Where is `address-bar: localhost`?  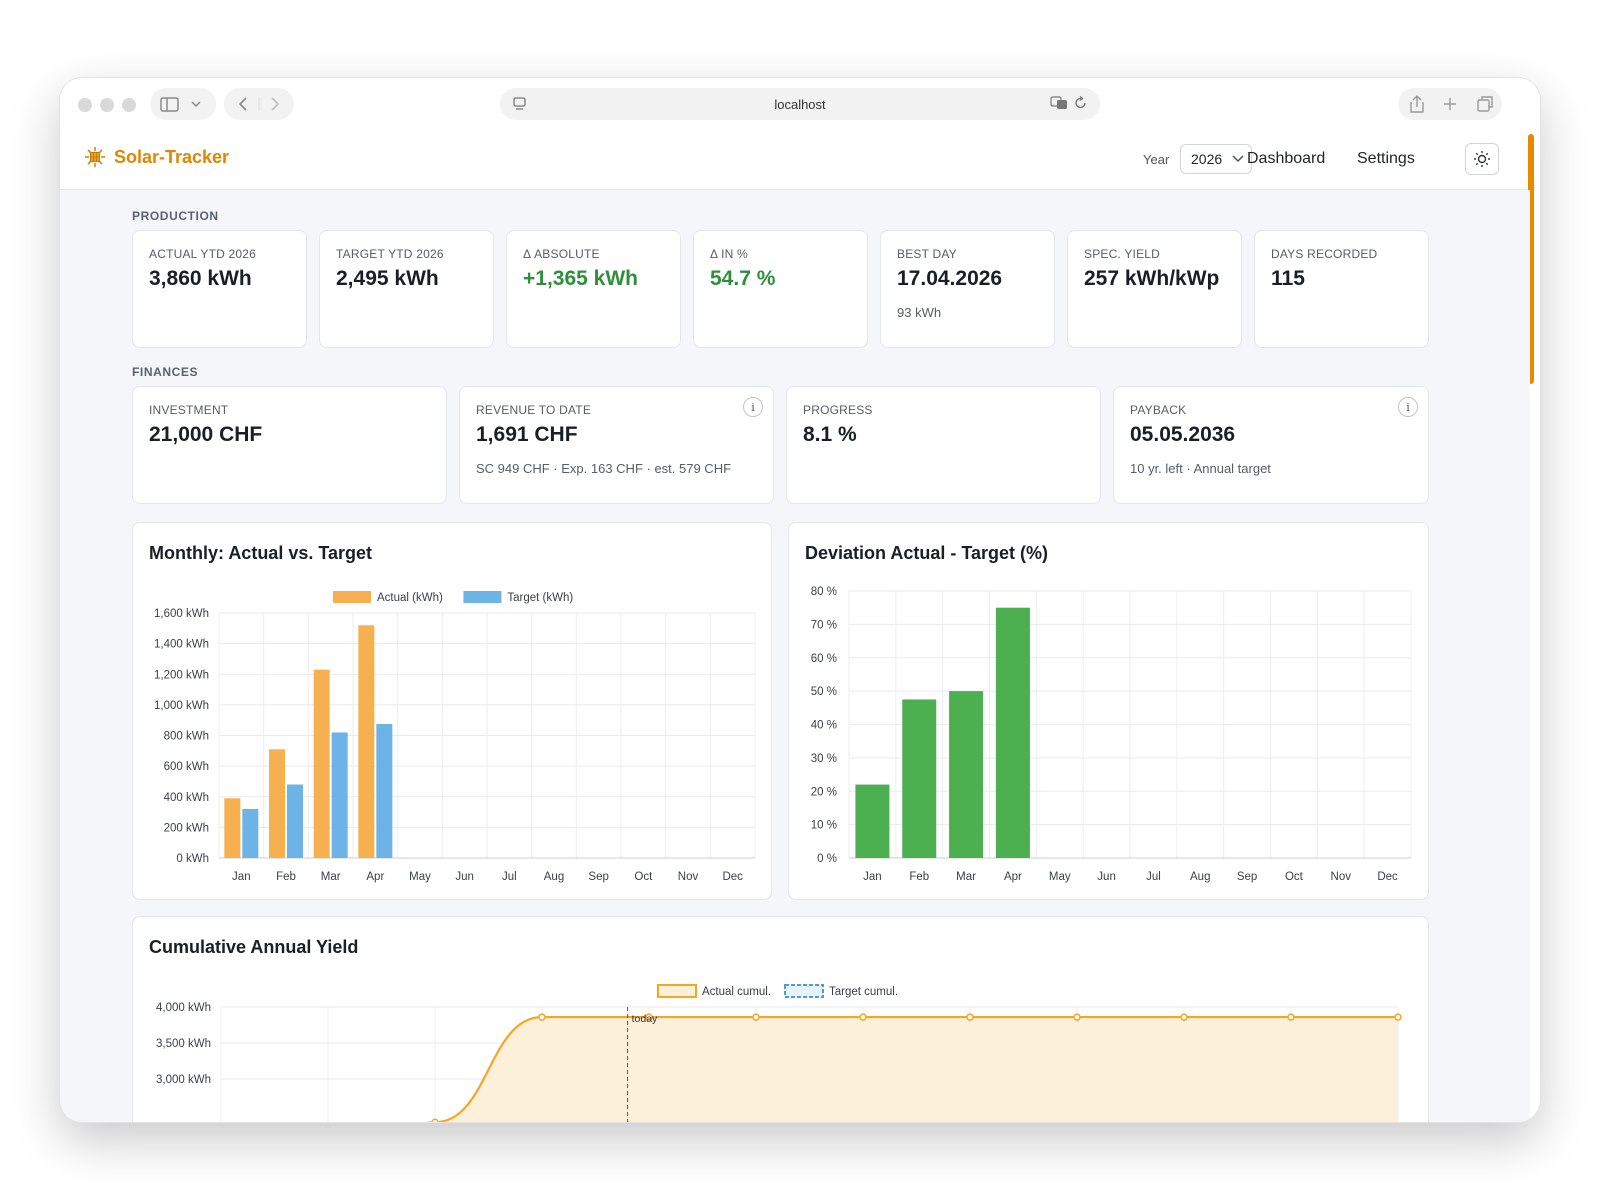
address-bar: localhost is located at coordinates (800, 104).